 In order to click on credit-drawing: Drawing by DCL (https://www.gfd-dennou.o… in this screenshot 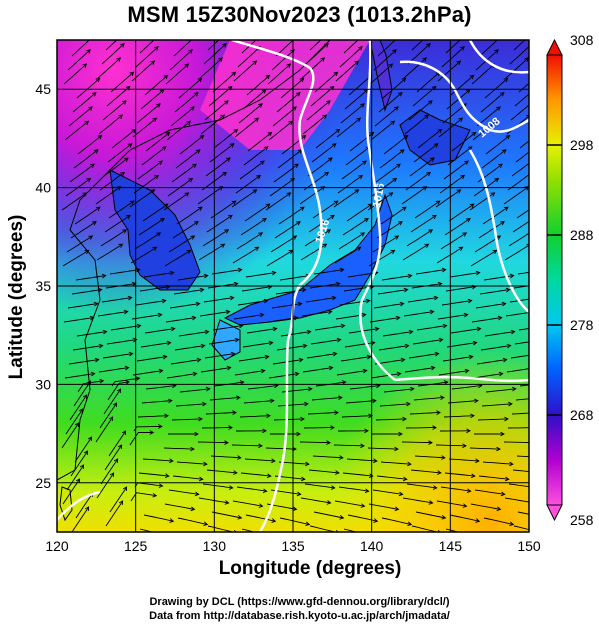, I will do `click(299, 602)`.